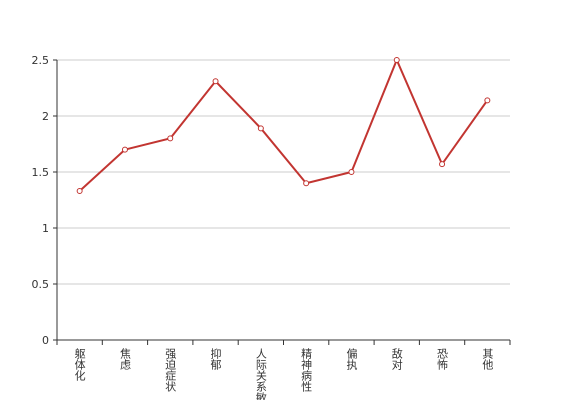  Describe the element at coordinates (41, 284) in the screenshot. I see `y-tick-label: 0.5` at that location.